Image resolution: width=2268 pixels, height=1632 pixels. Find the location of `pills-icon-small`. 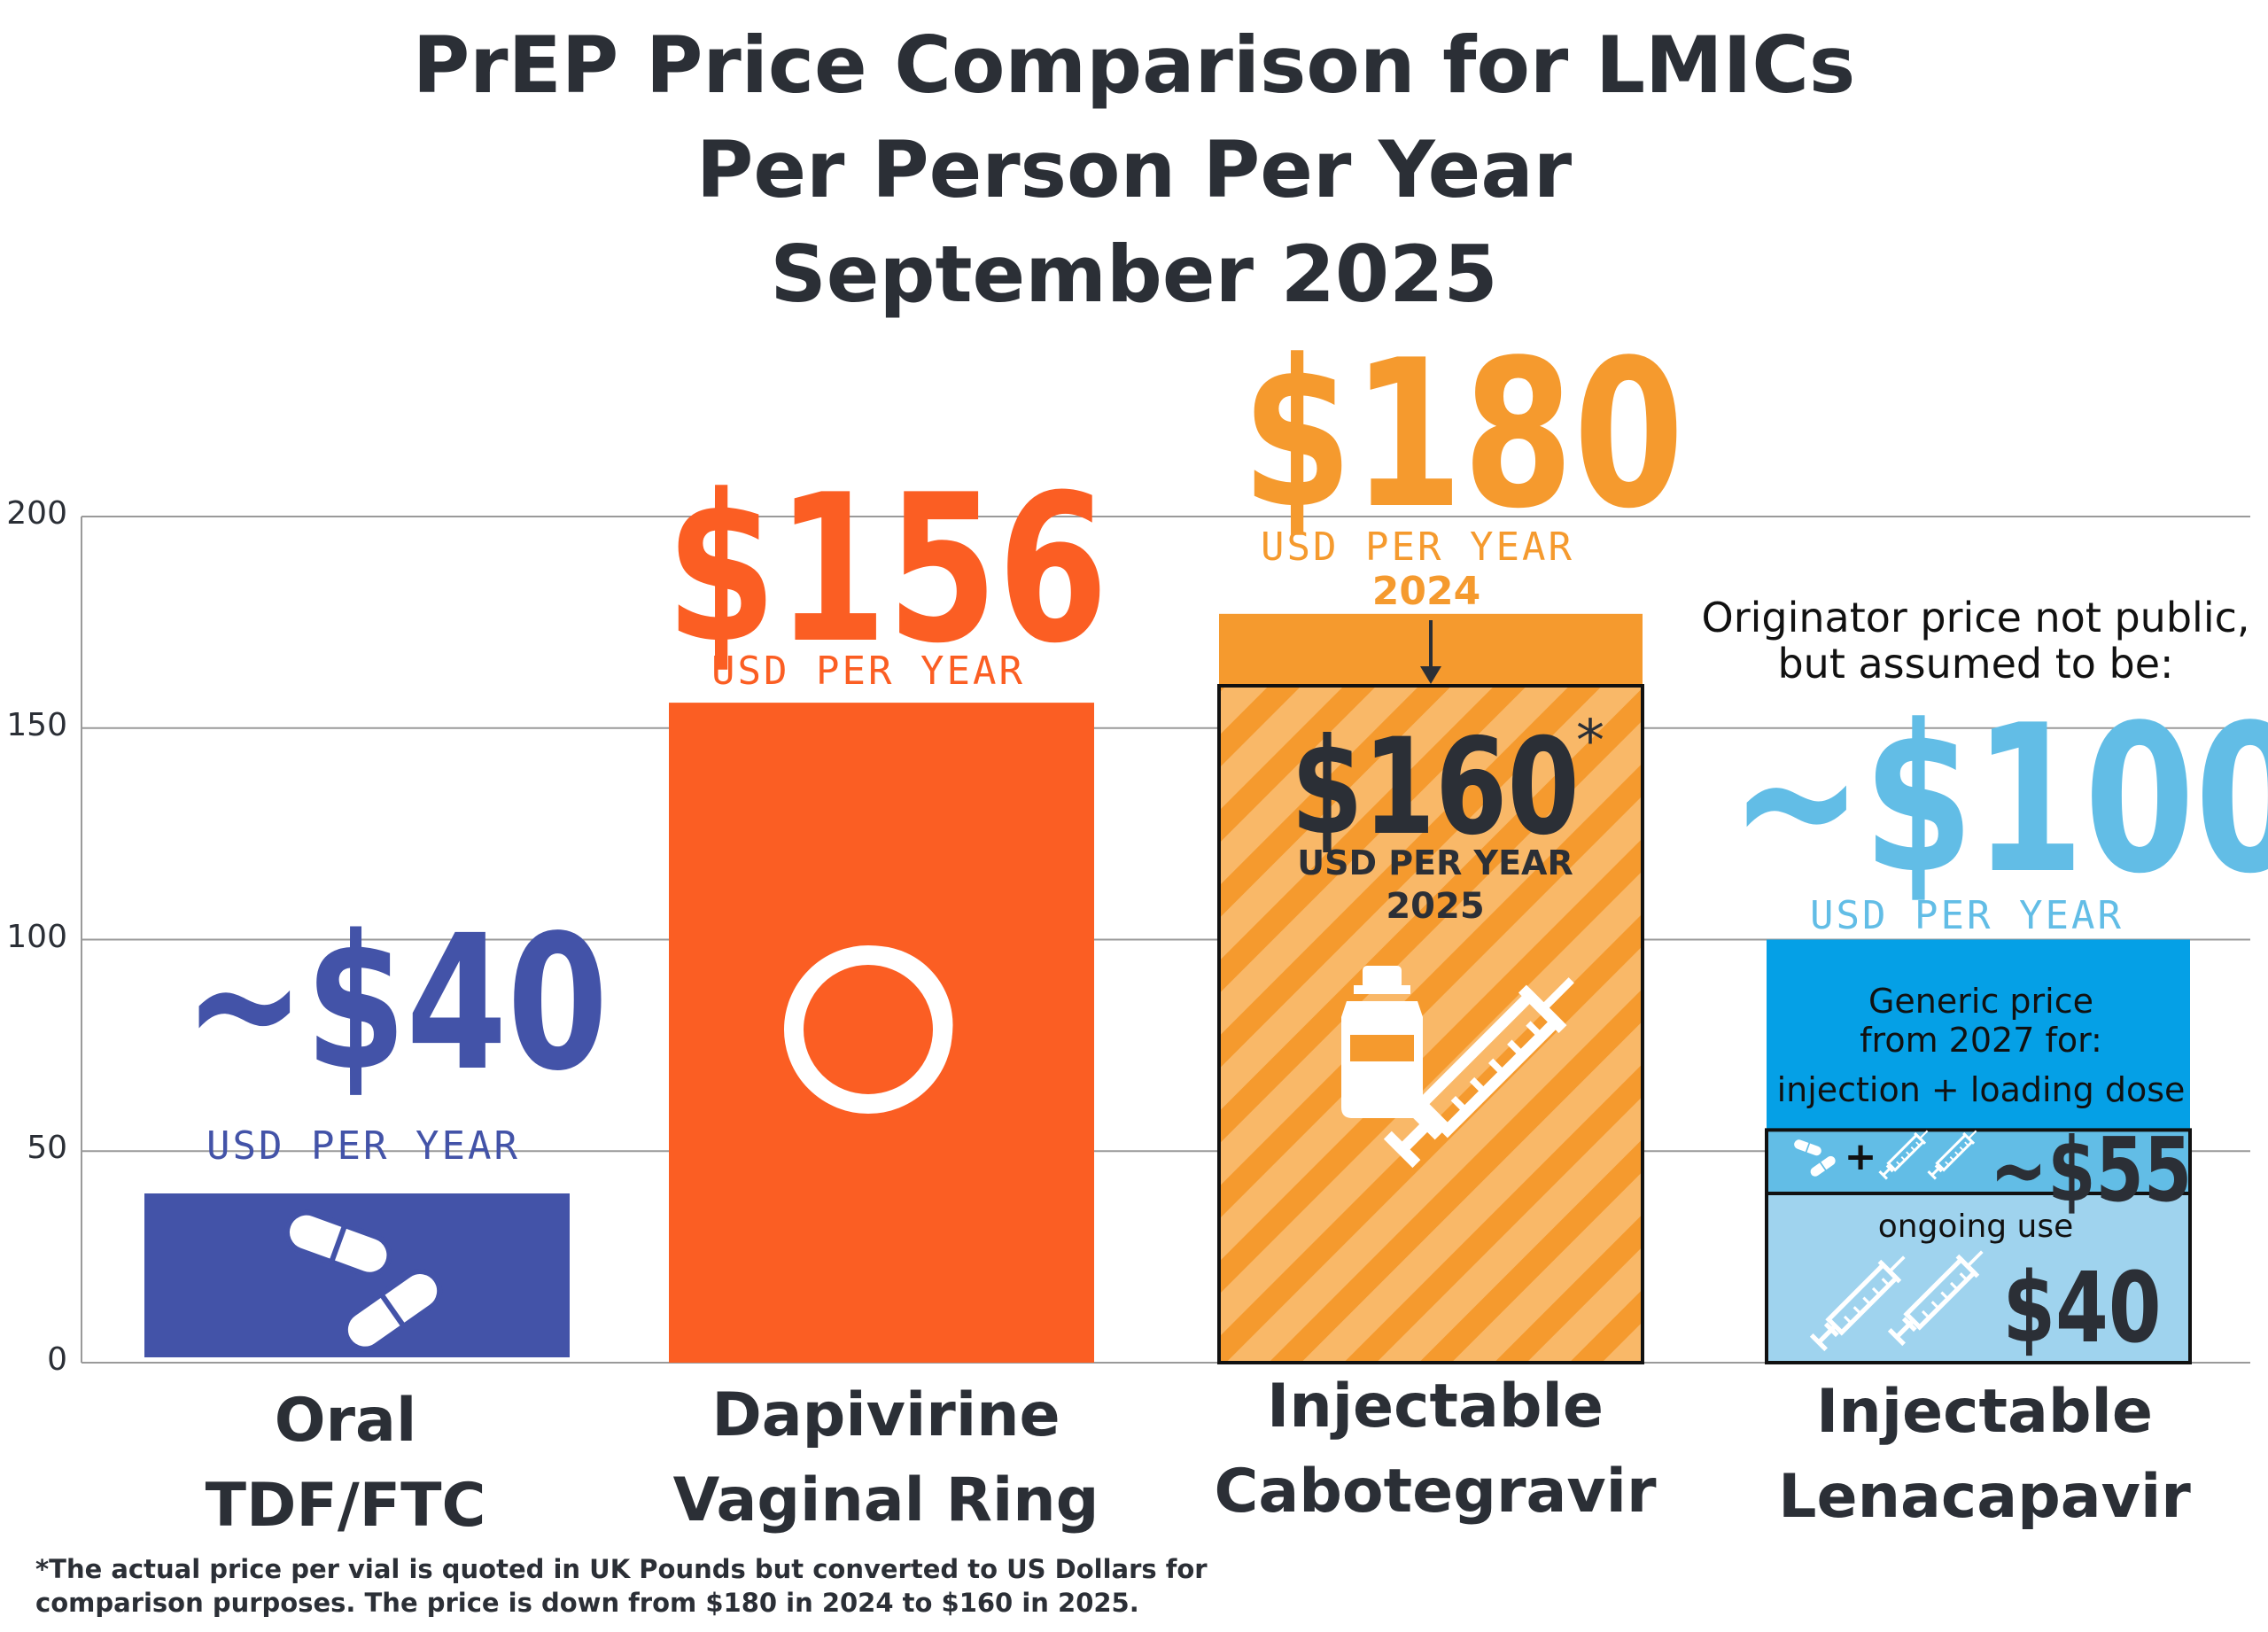

pills-icon-small is located at coordinates (1814, 1158).